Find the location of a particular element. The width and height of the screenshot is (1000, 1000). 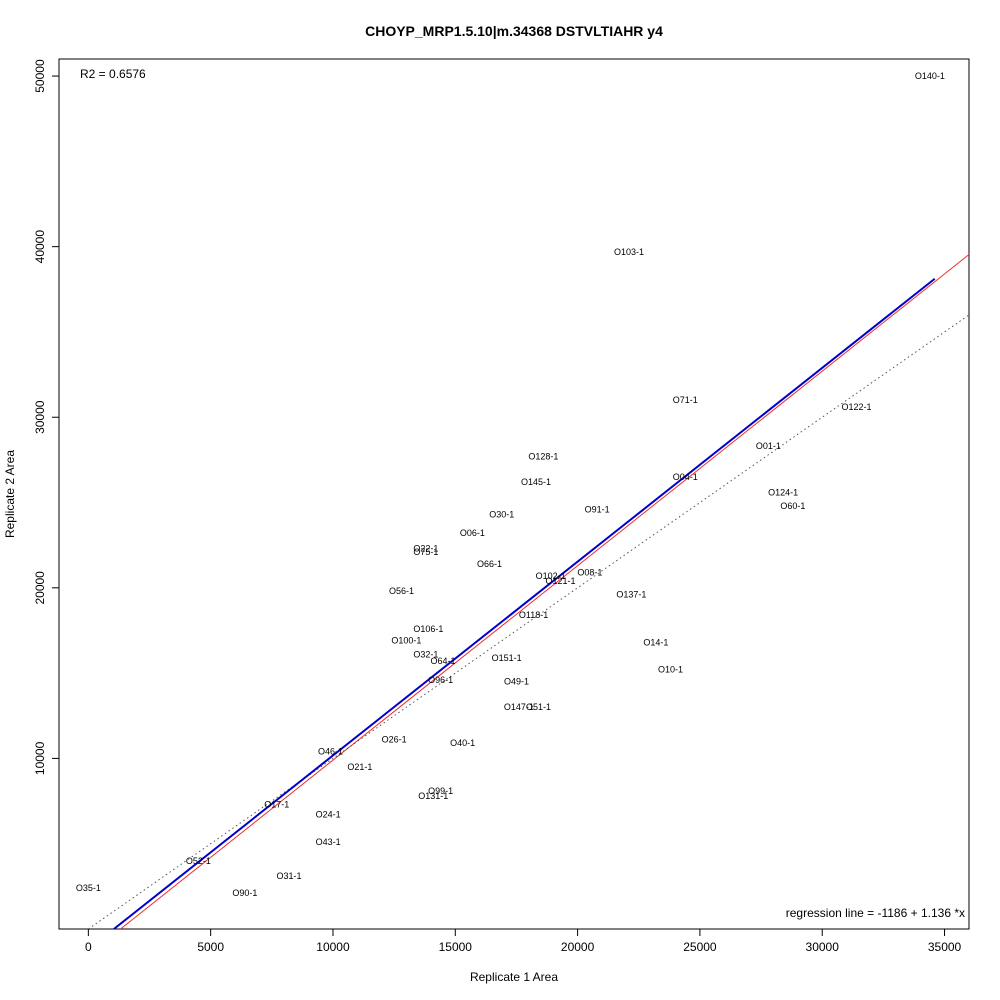

point-label: O124-1 is located at coordinates (783, 492).